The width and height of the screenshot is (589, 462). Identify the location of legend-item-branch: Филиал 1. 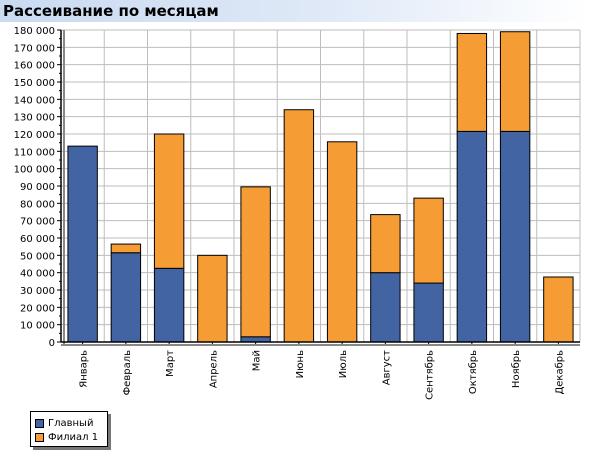
(66, 437).